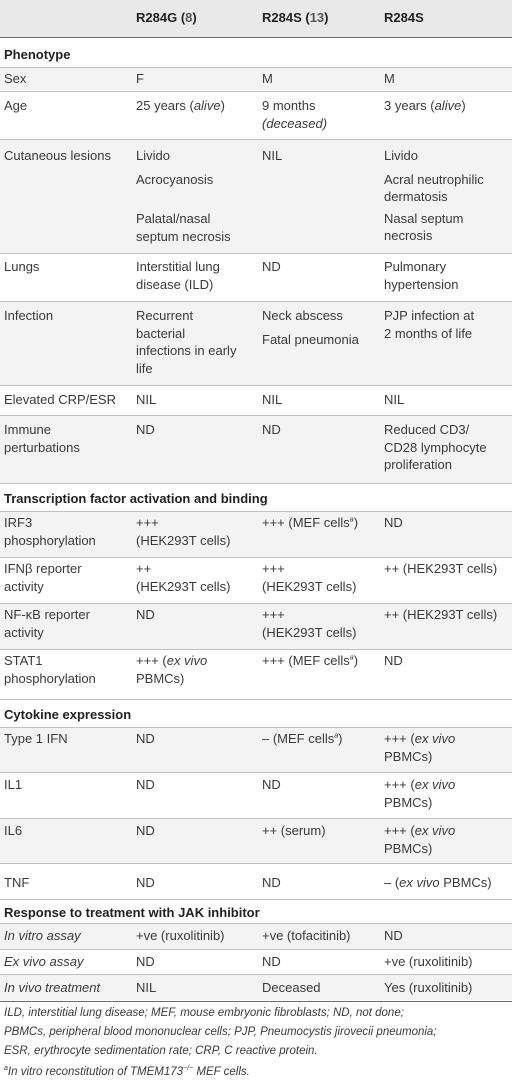  Describe the element at coordinates (145, 738) in the screenshot. I see `cell-ifn1-r284g: ND` at that location.